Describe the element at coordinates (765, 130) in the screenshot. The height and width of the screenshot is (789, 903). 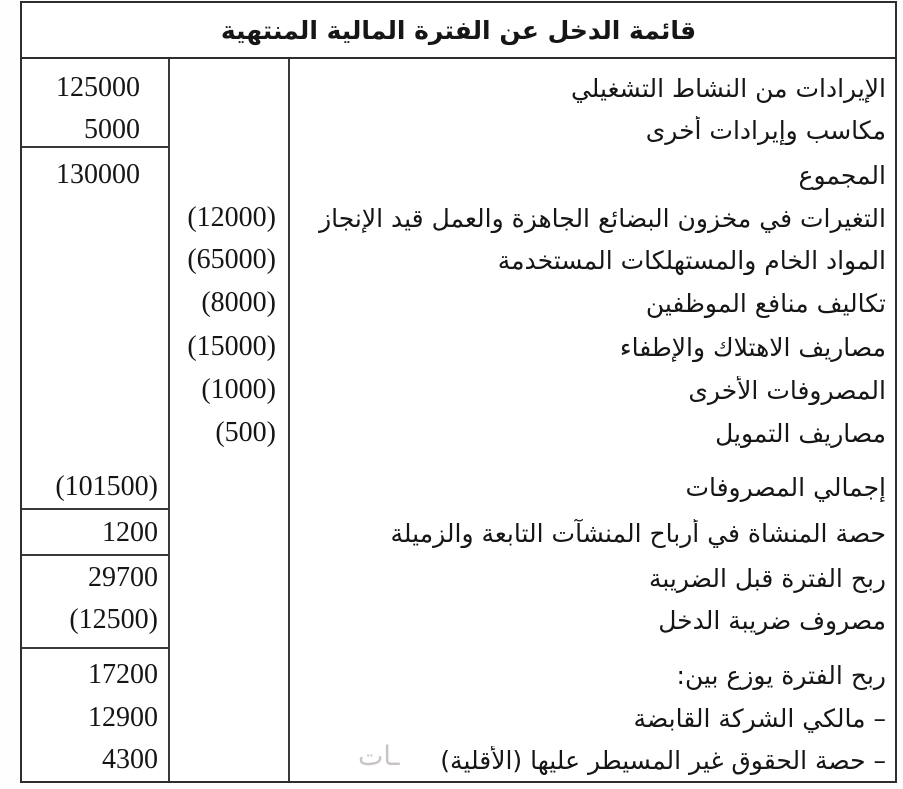
I see `row-label: مكاسب وإيرادات أخرى` at that location.